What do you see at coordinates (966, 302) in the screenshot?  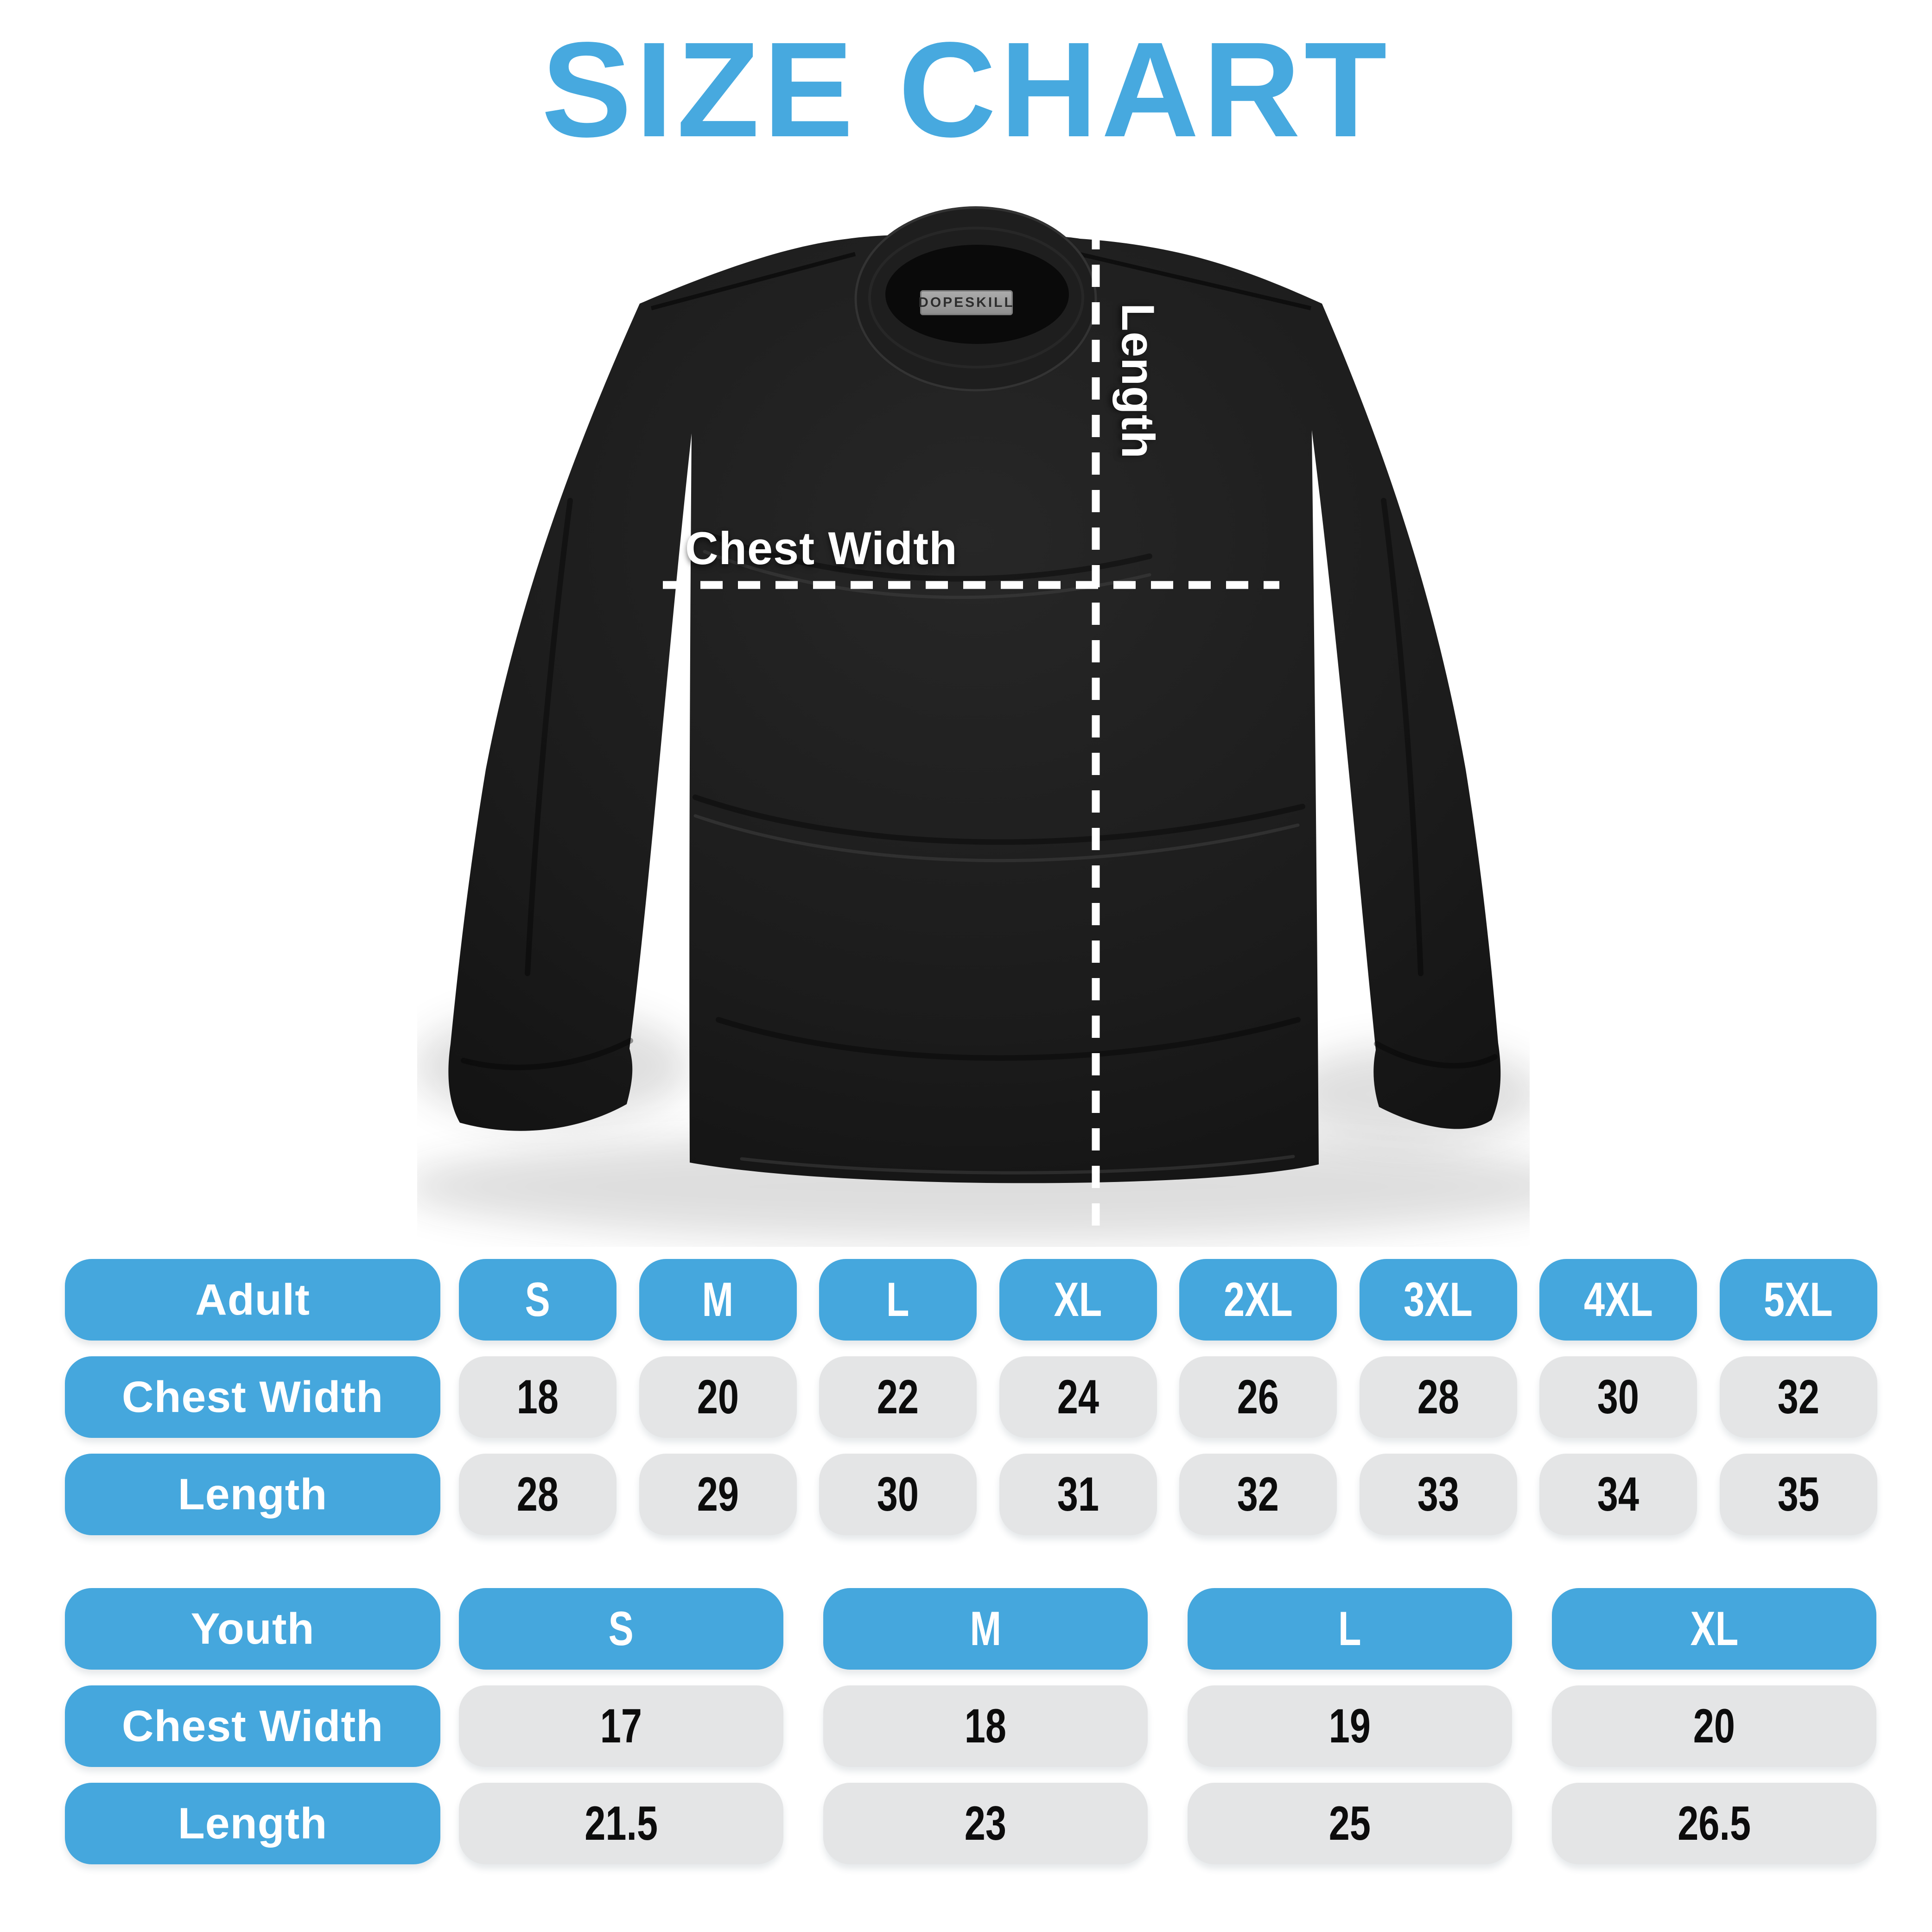 I see `collar-brand-tag: DOPESKILL` at bounding box center [966, 302].